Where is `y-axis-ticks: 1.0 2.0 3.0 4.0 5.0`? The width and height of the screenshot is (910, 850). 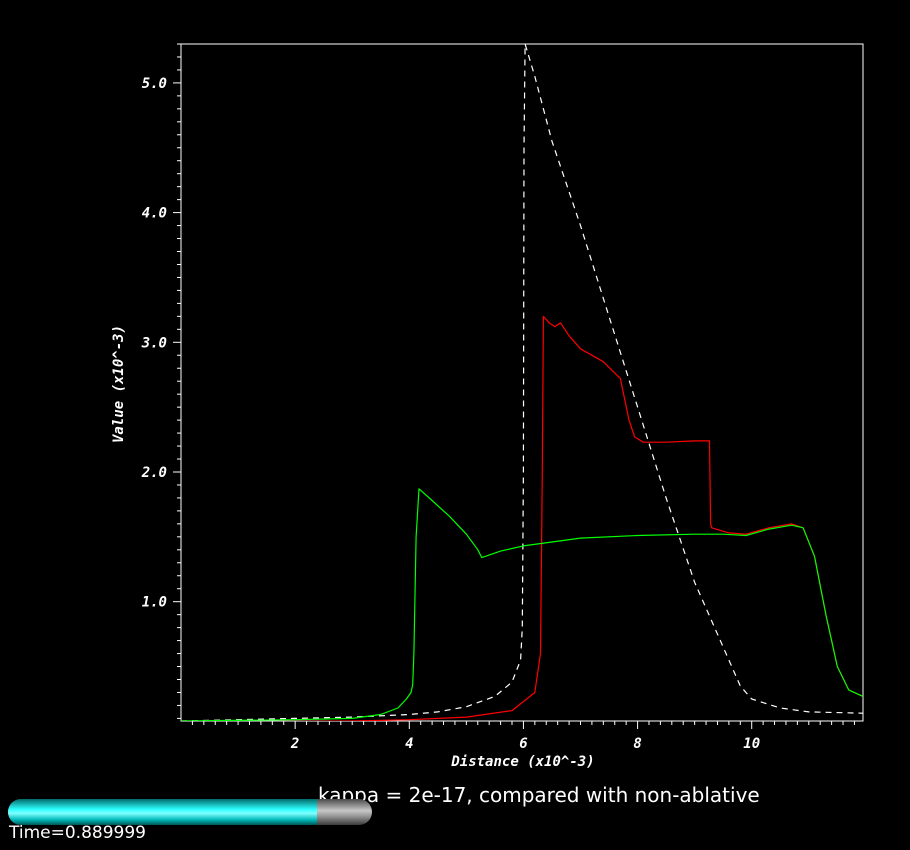 y-axis-ticks: 1.0 2.0 3.0 4.0 5.0 is located at coordinates (161, 343).